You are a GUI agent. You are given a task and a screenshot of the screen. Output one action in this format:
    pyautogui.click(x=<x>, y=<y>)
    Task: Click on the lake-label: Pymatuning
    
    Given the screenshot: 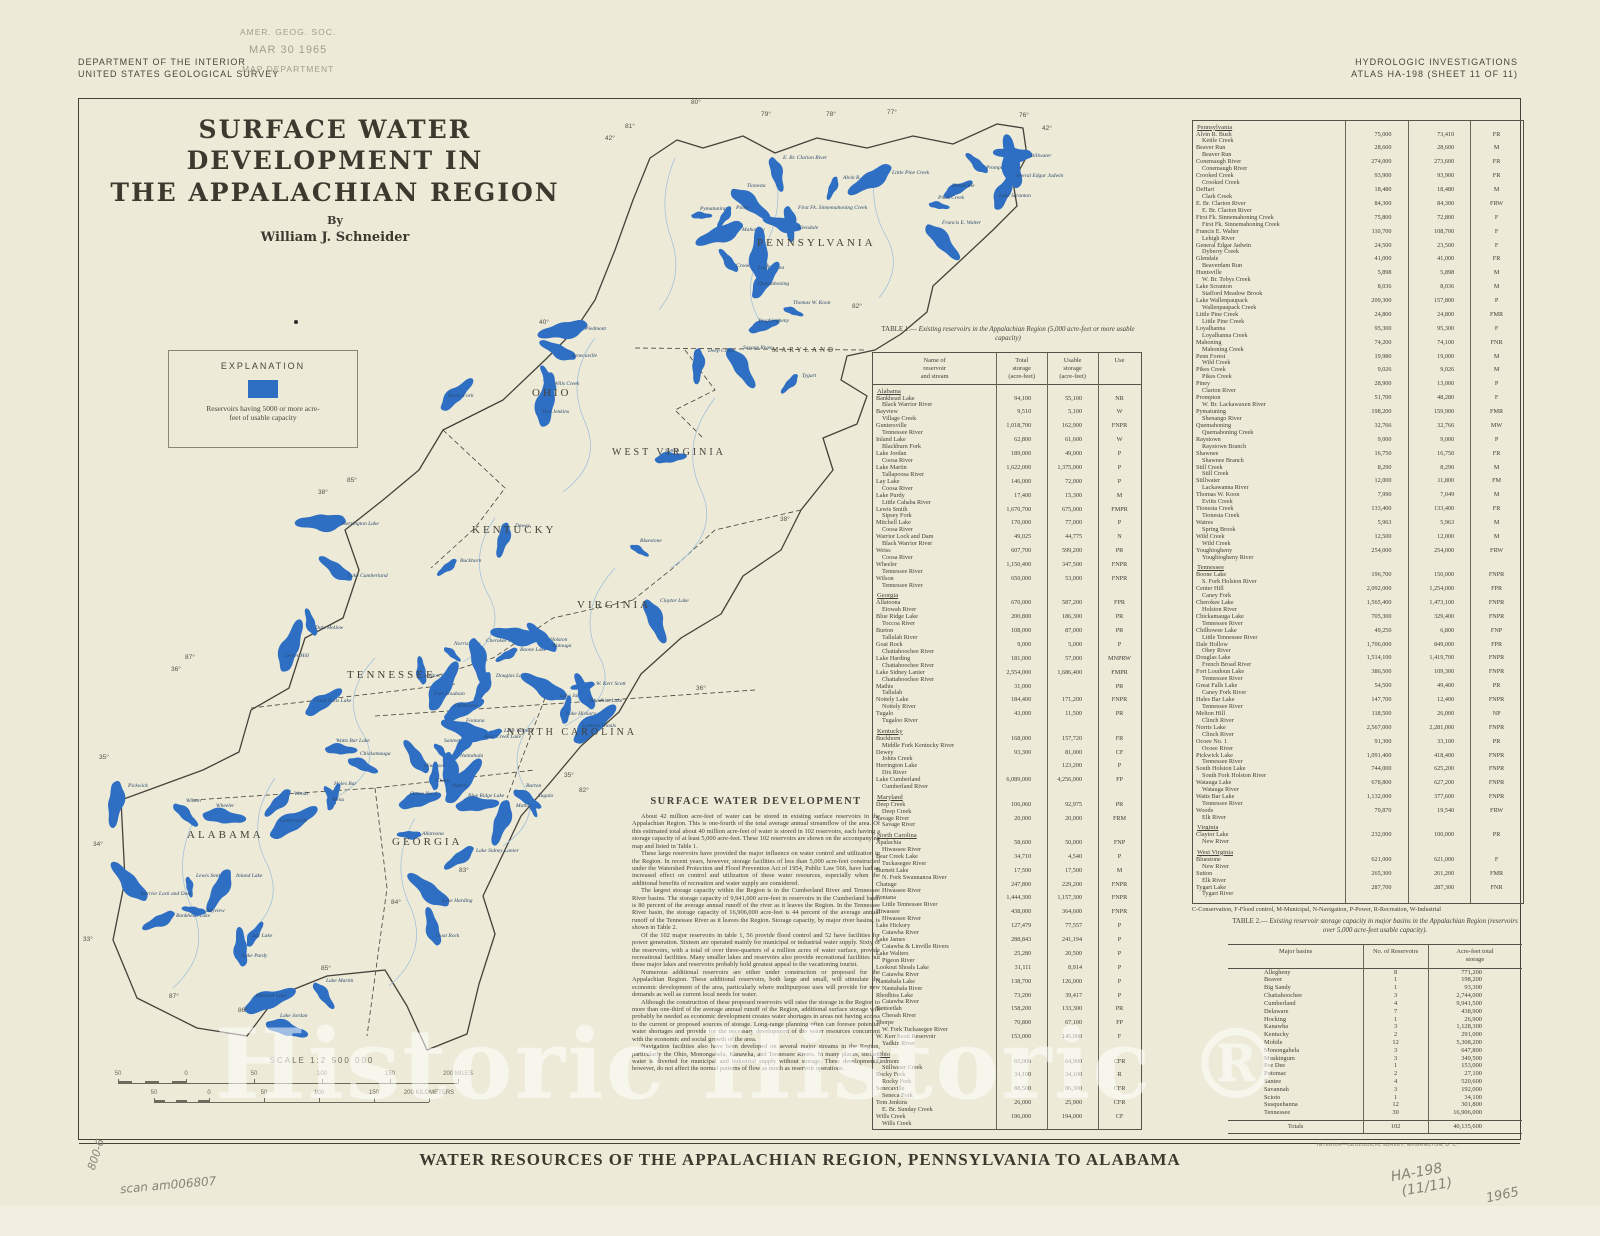 What is the action you would take?
    pyautogui.click(x=713, y=209)
    